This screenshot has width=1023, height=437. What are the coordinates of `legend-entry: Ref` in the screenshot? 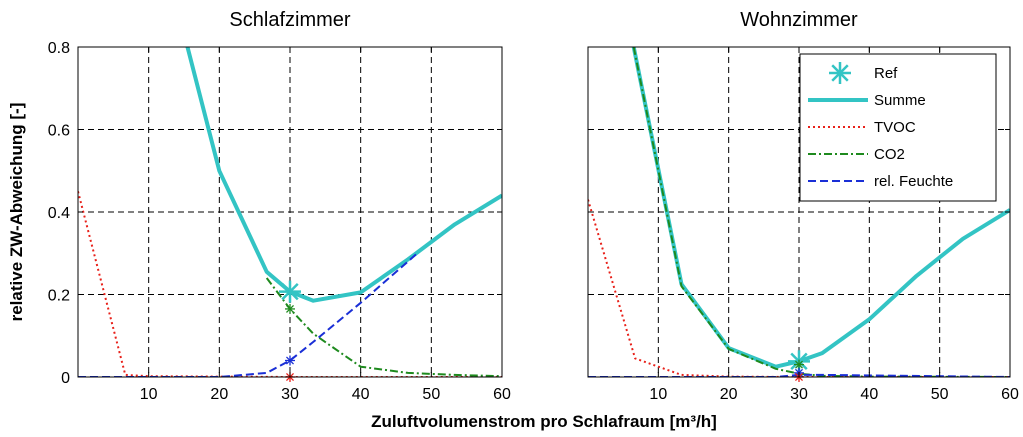 It's located at (863, 73).